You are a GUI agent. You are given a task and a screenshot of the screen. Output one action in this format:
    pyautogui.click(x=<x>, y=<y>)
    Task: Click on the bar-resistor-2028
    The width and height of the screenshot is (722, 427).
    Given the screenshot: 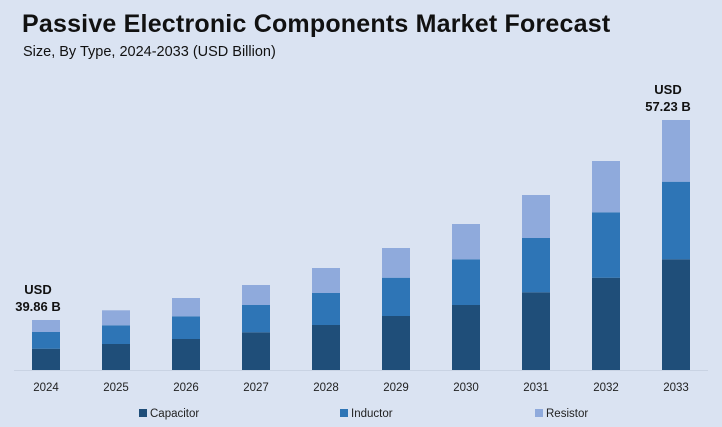 What is the action you would take?
    pyautogui.click(x=326, y=280)
    